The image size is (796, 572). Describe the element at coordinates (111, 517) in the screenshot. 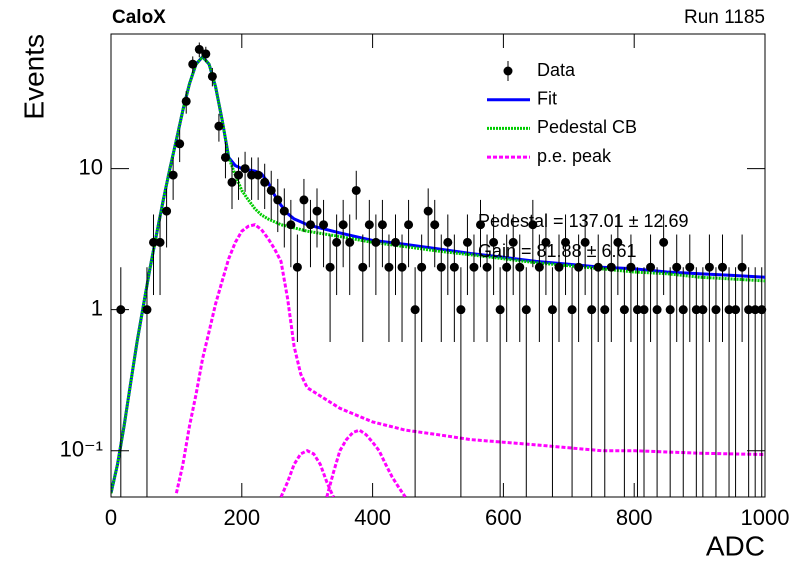

I see `x-tick-label: 0` at that location.